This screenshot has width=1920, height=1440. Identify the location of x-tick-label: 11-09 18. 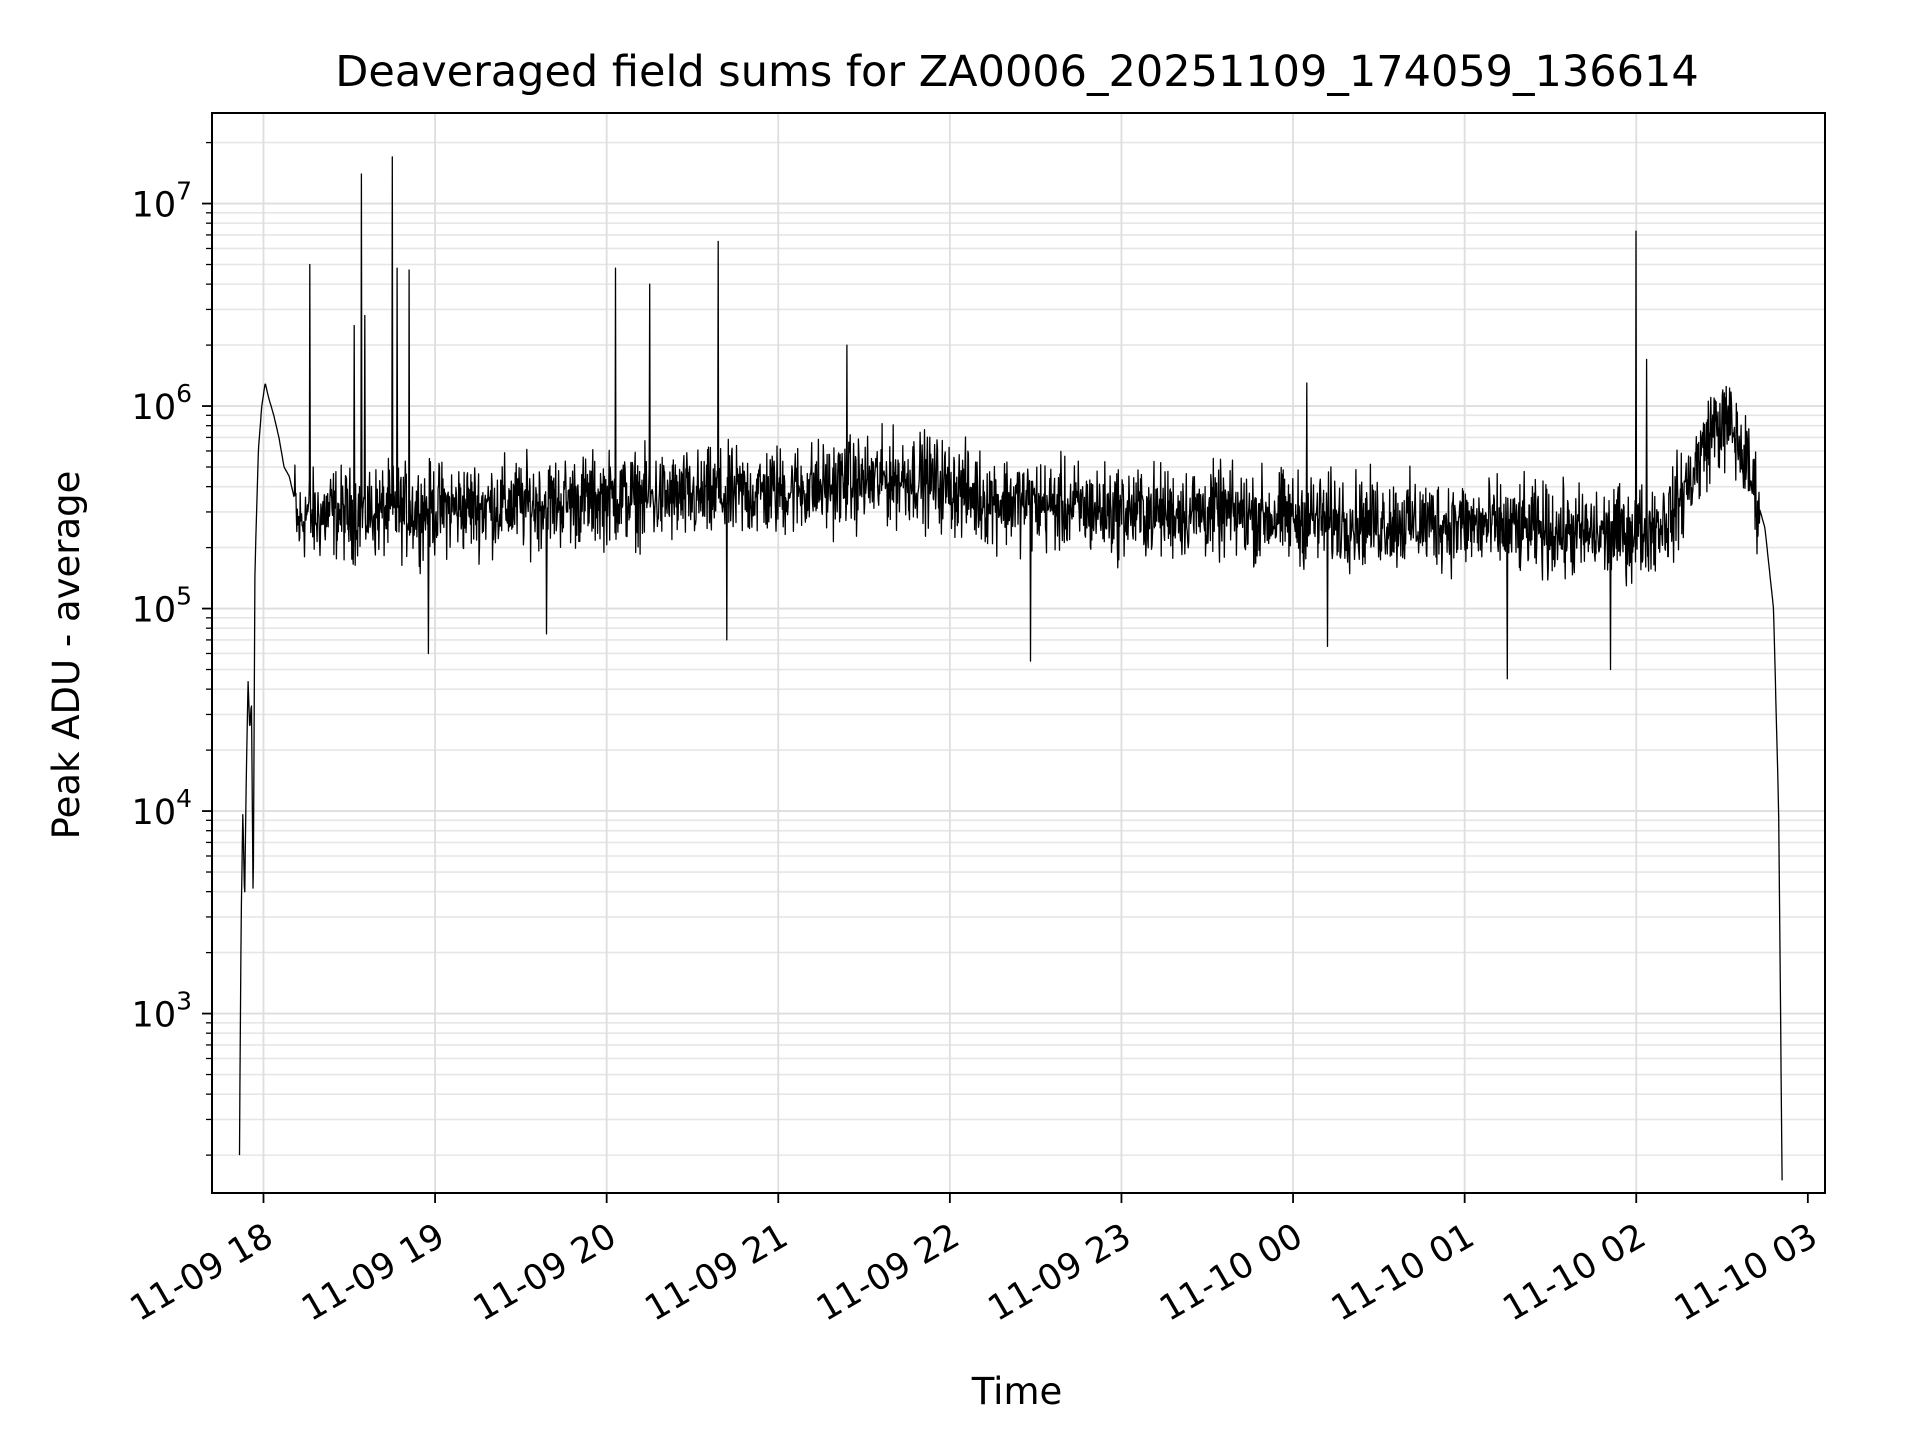
(202, 1272).